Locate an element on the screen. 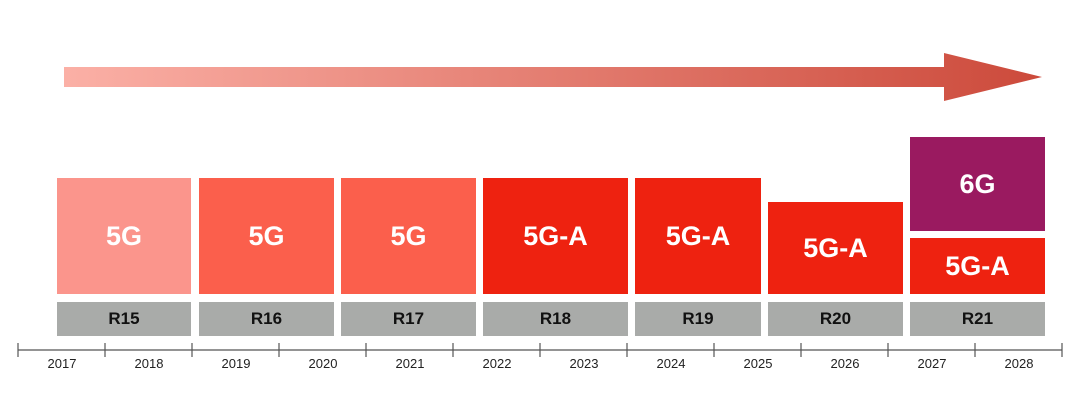 The width and height of the screenshot is (1080, 409). release-label: R17 is located at coordinates (408, 318).